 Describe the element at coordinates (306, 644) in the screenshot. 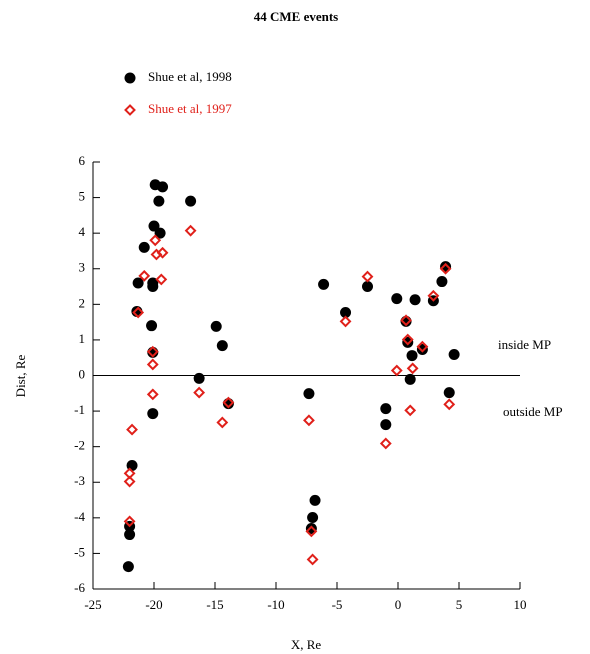

I see `x-axis-label: X, Re` at that location.